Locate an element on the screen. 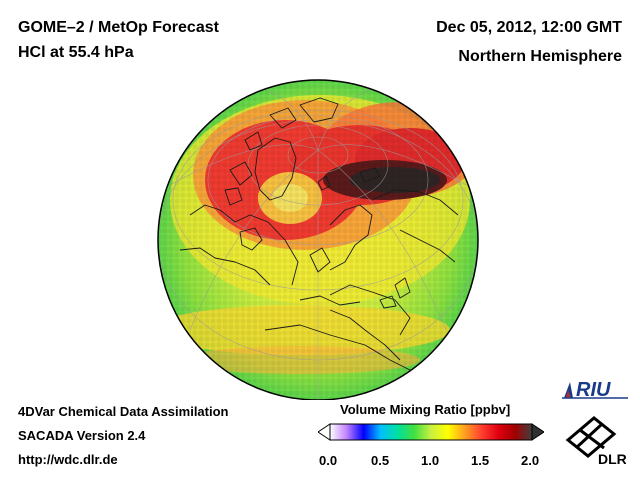 The width and height of the screenshot is (640, 480). colorbar-title: Volume Mixing Ratio [ppbv] is located at coordinates (425, 409).